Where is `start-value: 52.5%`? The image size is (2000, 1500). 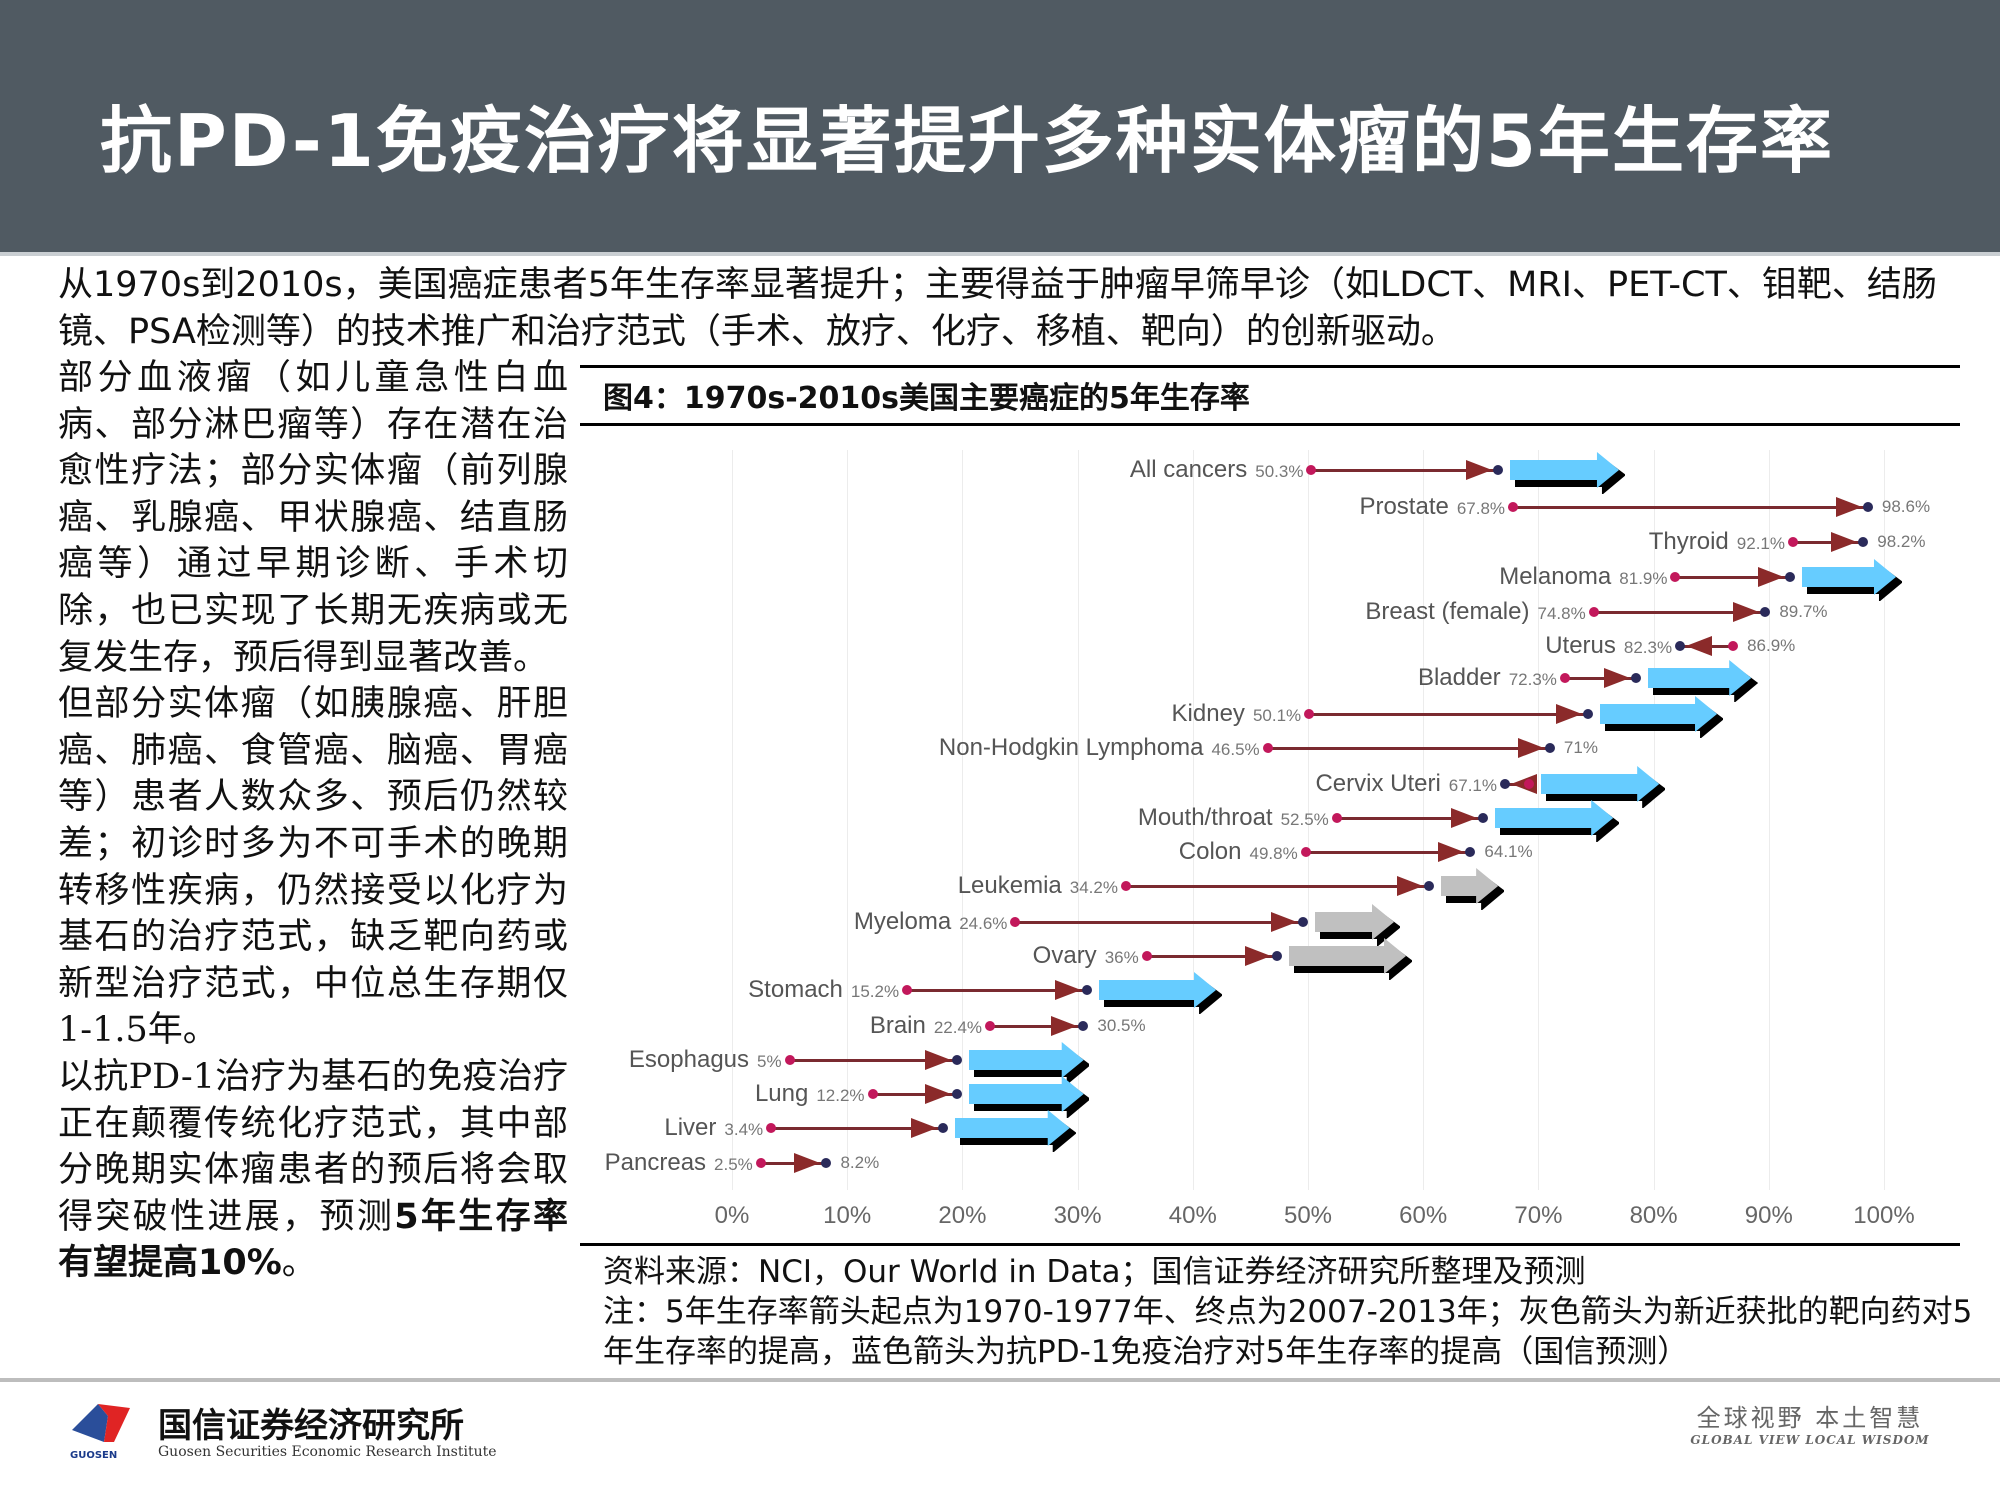
start-value: 52.5% is located at coordinates (1304, 819).